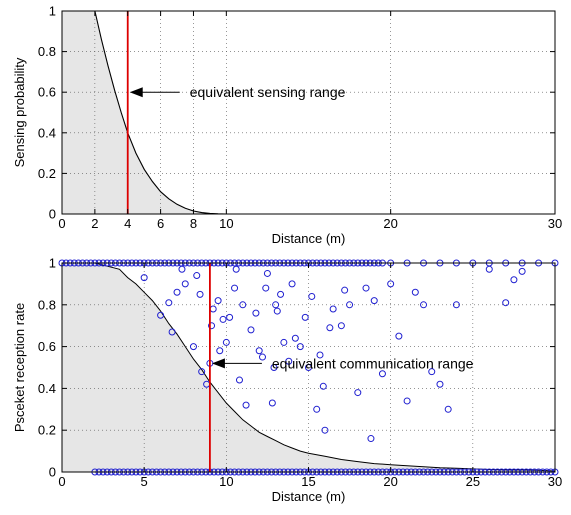  What do you see at coordinates (154, 92) in the screenshot?
I see `sensing-annotation-arrow` at bounding box center [154, 92].